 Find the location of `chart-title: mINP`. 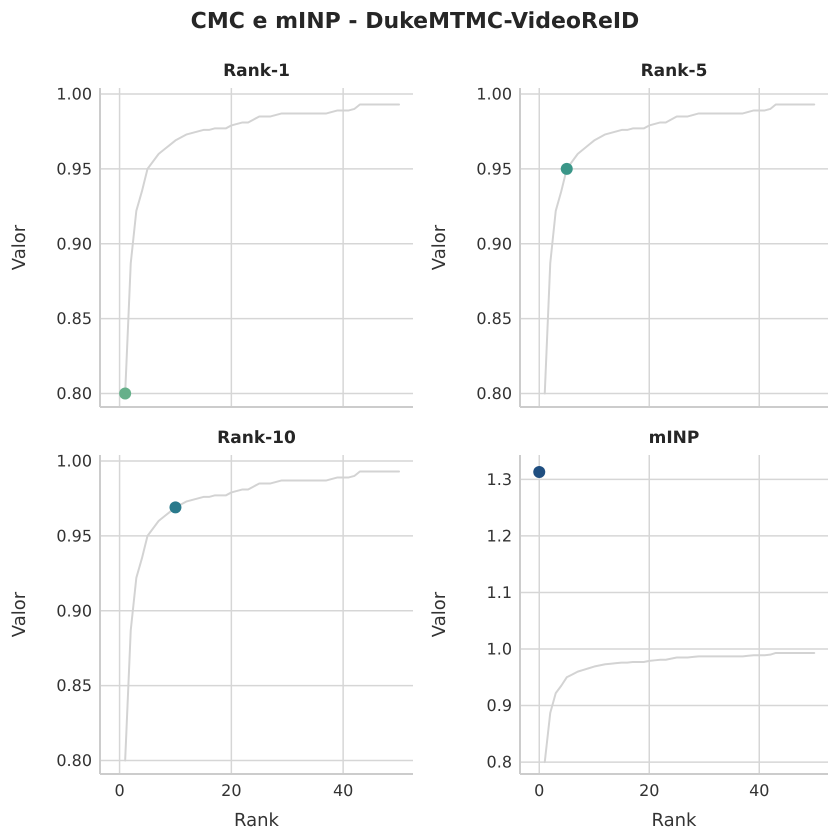

chart-title: mINP is located at coordinates (674, 438).